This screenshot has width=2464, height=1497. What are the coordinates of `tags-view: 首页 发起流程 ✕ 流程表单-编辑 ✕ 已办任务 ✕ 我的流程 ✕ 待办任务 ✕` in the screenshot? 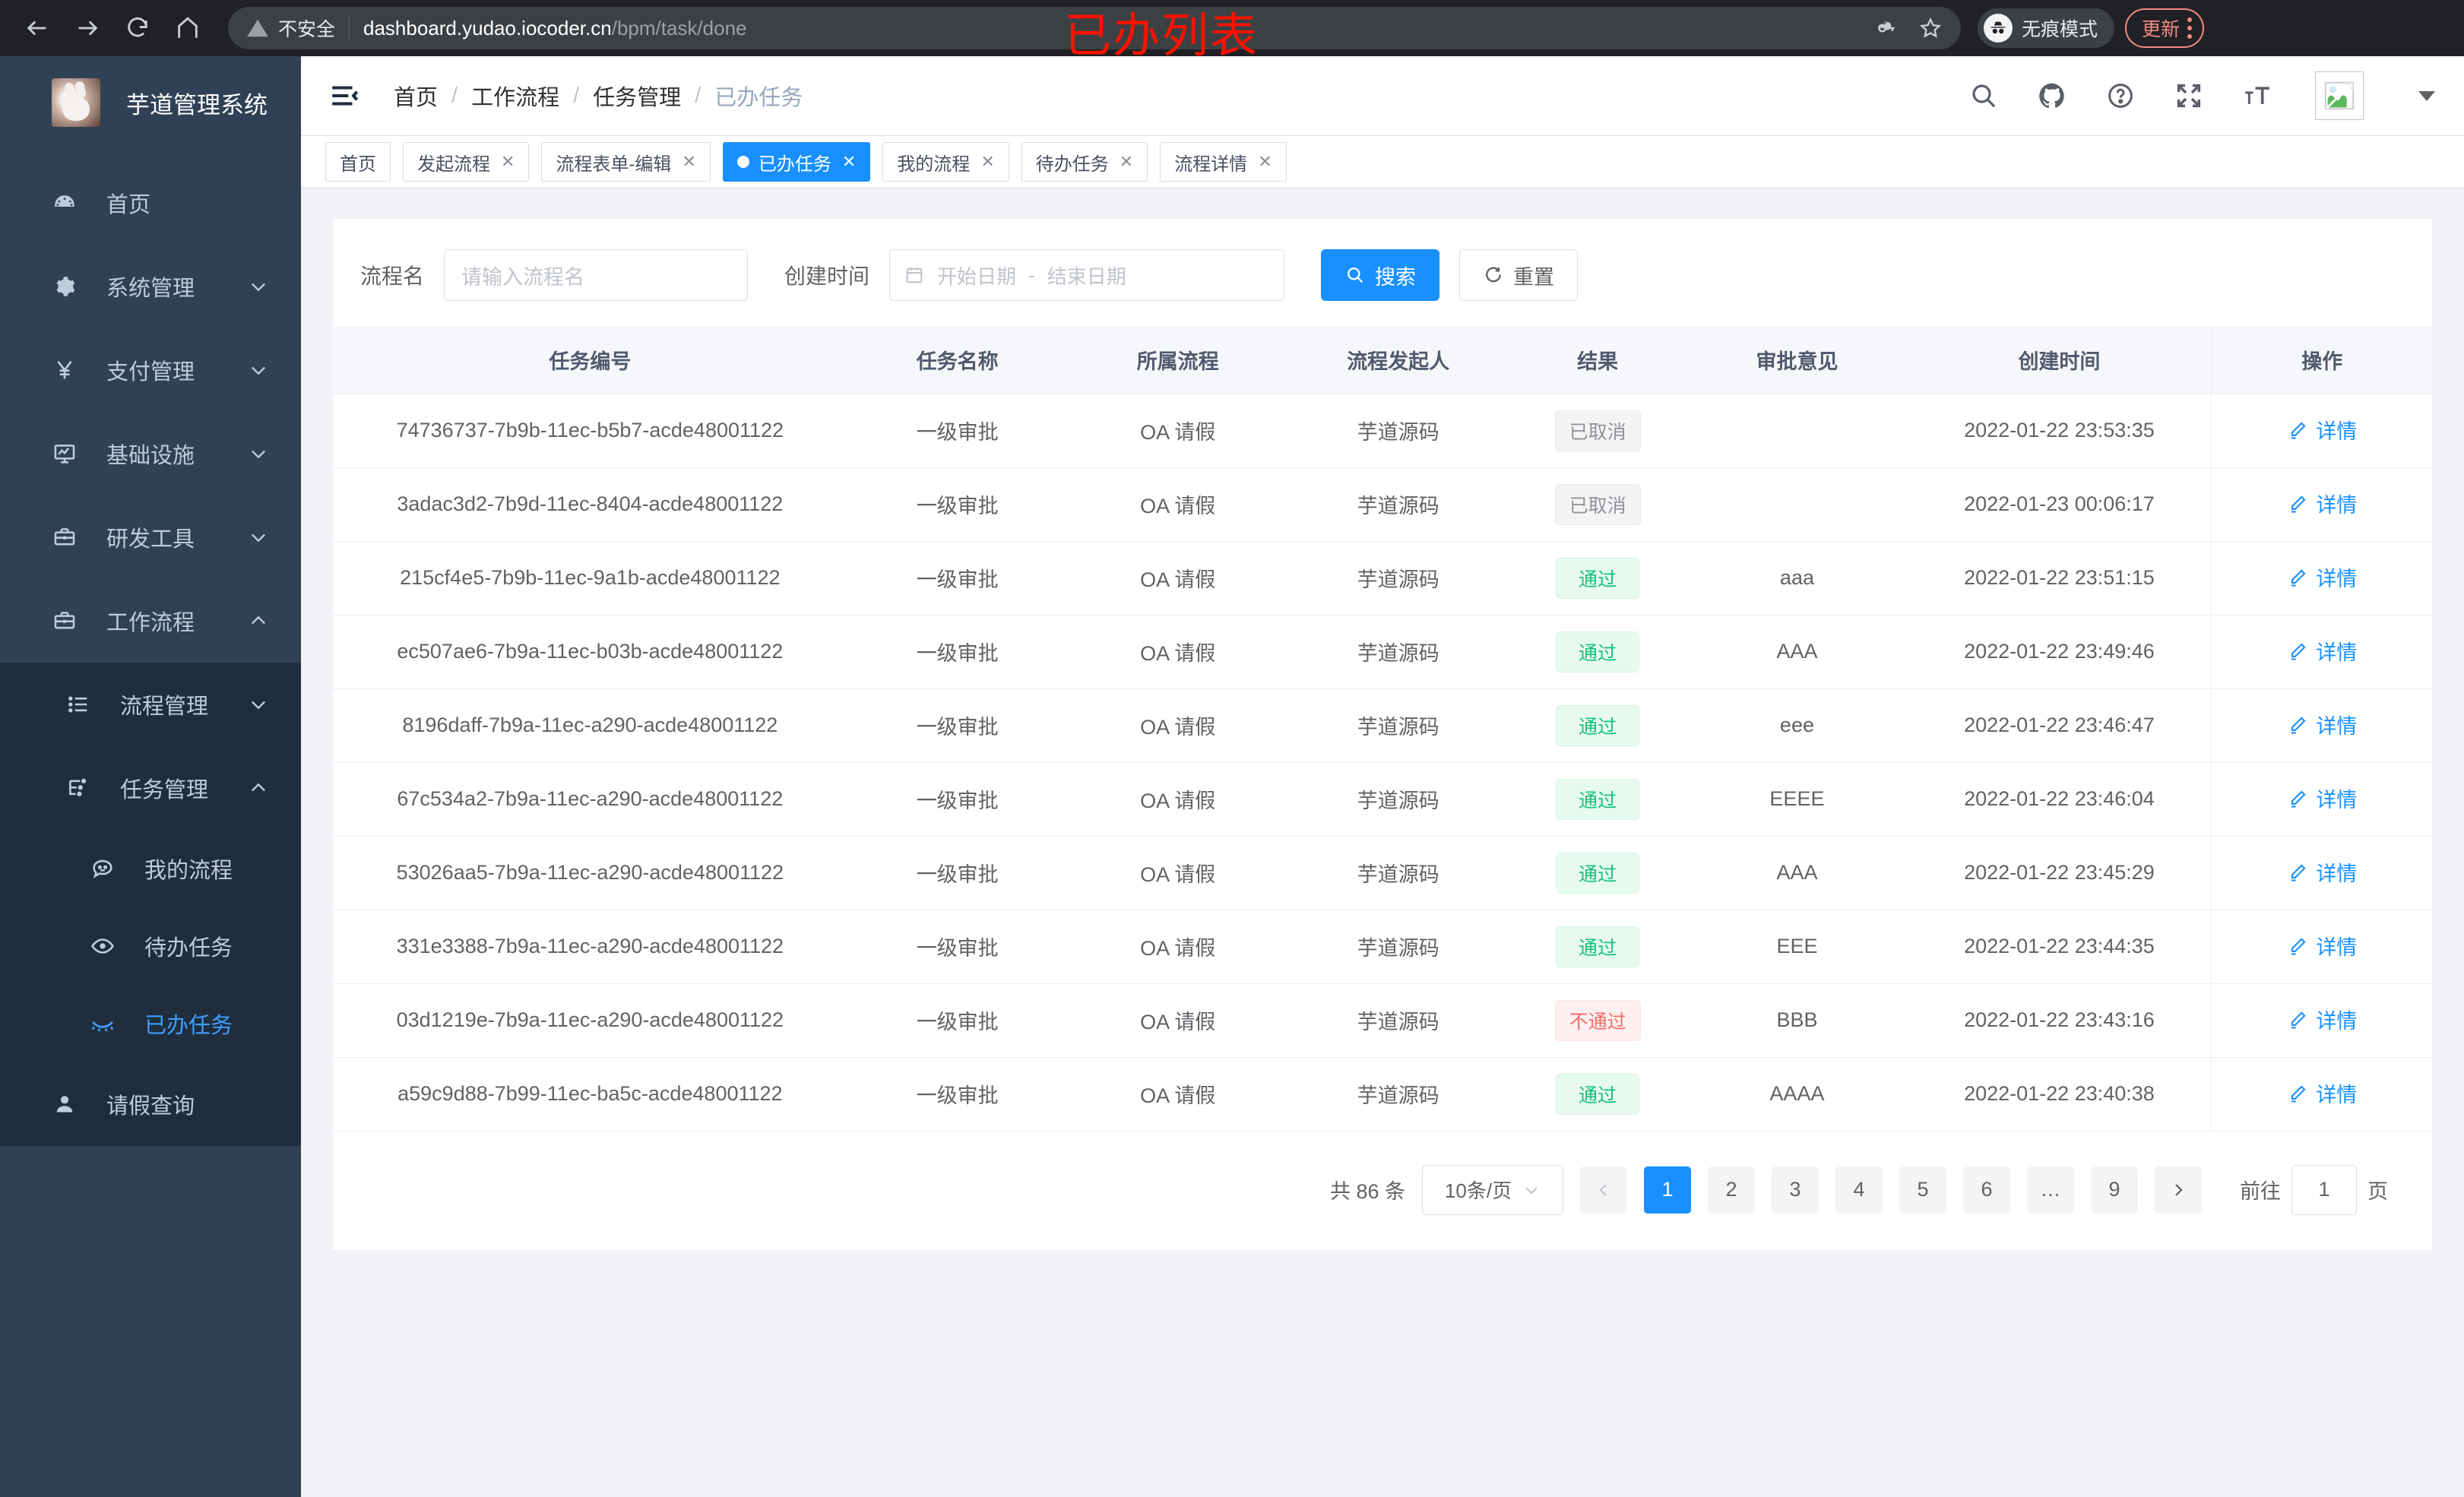 It's located at (1382, 161).